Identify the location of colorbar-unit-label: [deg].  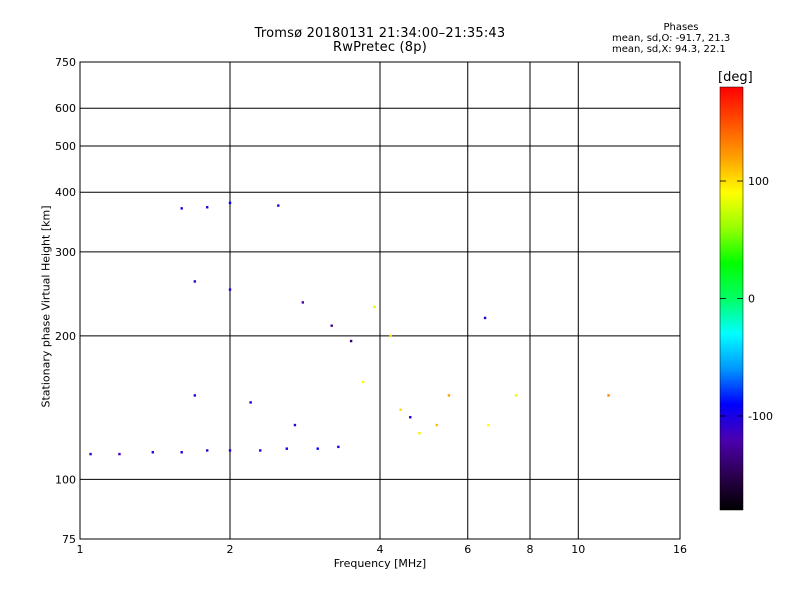
(735, 77).